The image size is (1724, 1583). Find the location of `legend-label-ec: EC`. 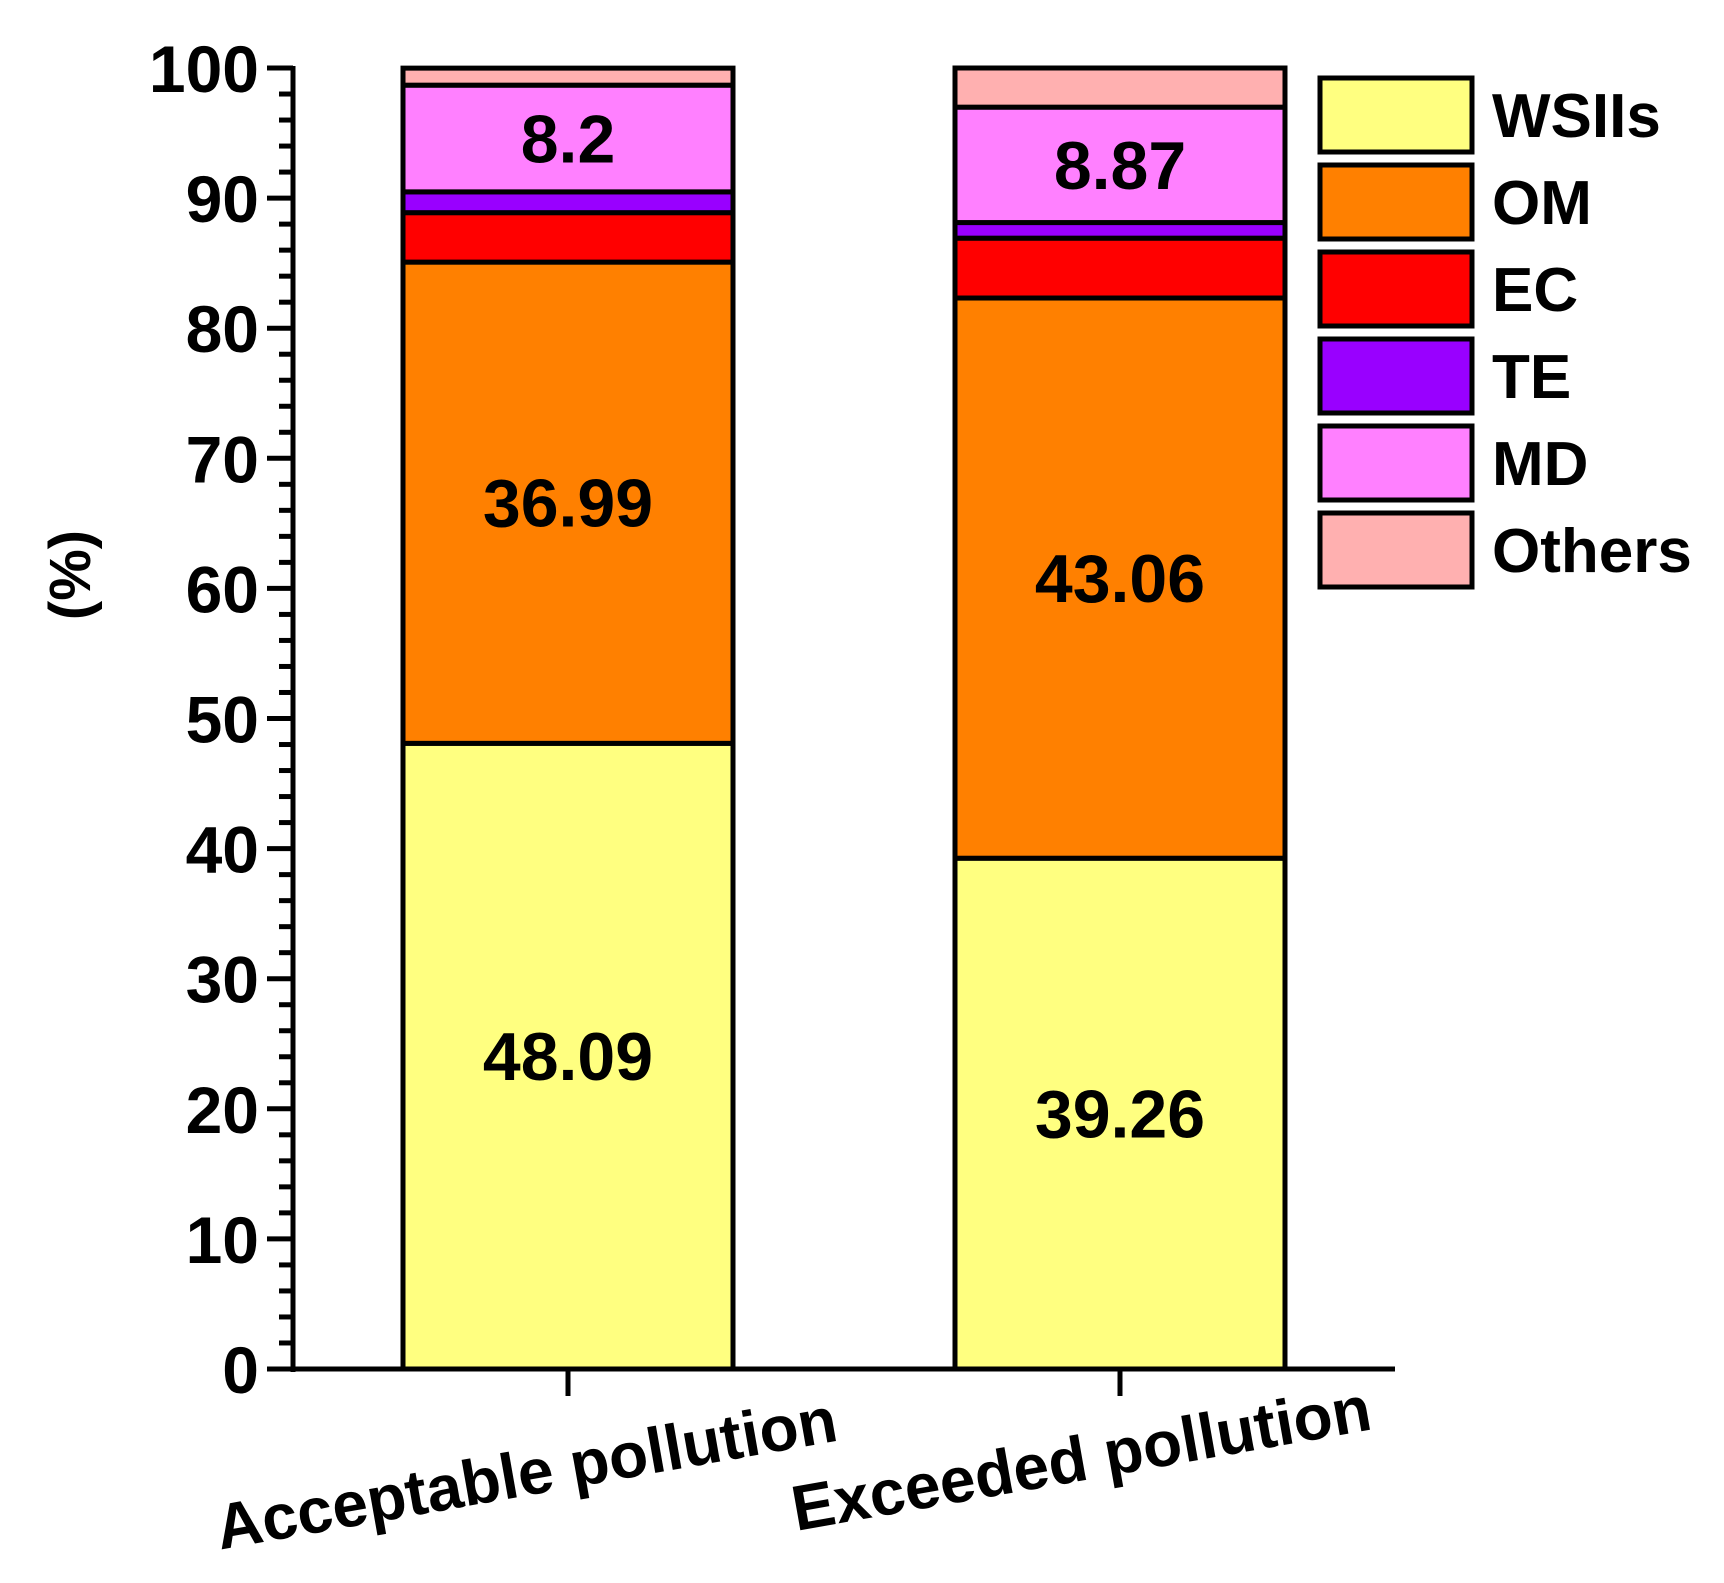

legend-label-ec: EC is located at coordinates (1535, 290).